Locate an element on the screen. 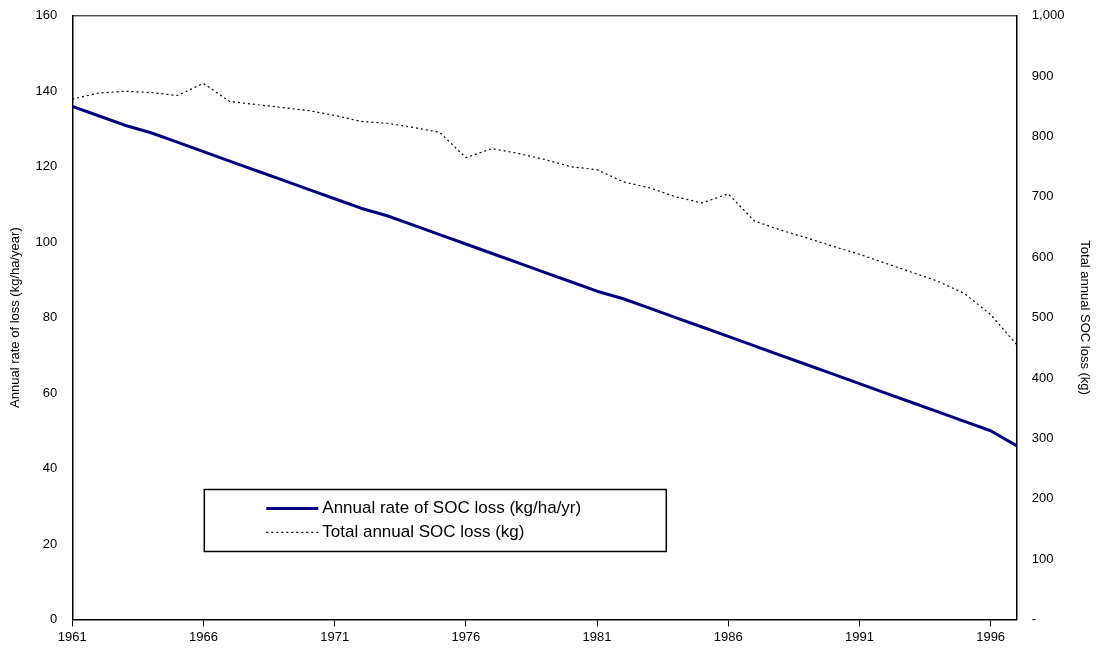 The width and height of the screenshot is (1104, 654). y2-tick-label: 800 is located at coordinates (1042, 136).